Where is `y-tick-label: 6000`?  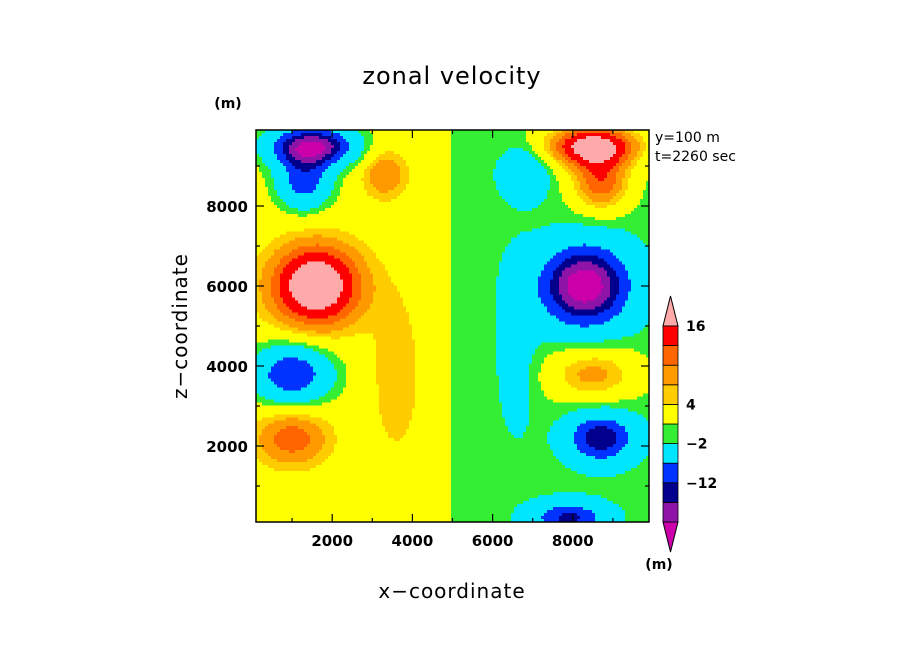
y-tick-label: 6000 is located at coordinates (227, 287).